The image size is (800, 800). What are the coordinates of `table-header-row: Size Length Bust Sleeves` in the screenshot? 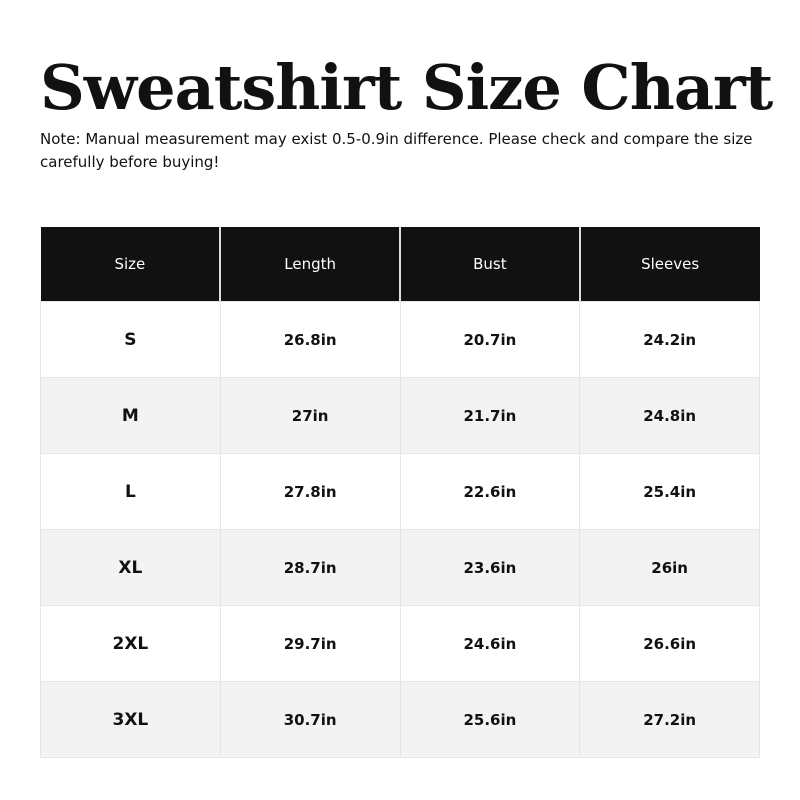 It's located at (400, 264).